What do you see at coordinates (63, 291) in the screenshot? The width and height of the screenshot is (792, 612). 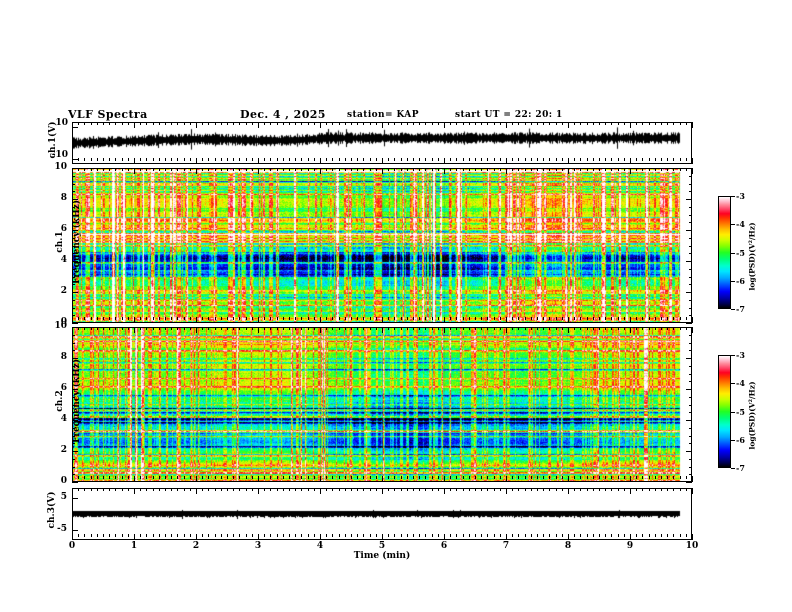 I see `ch1-freq-tick-label: 2` at bounding box center [63, 291].